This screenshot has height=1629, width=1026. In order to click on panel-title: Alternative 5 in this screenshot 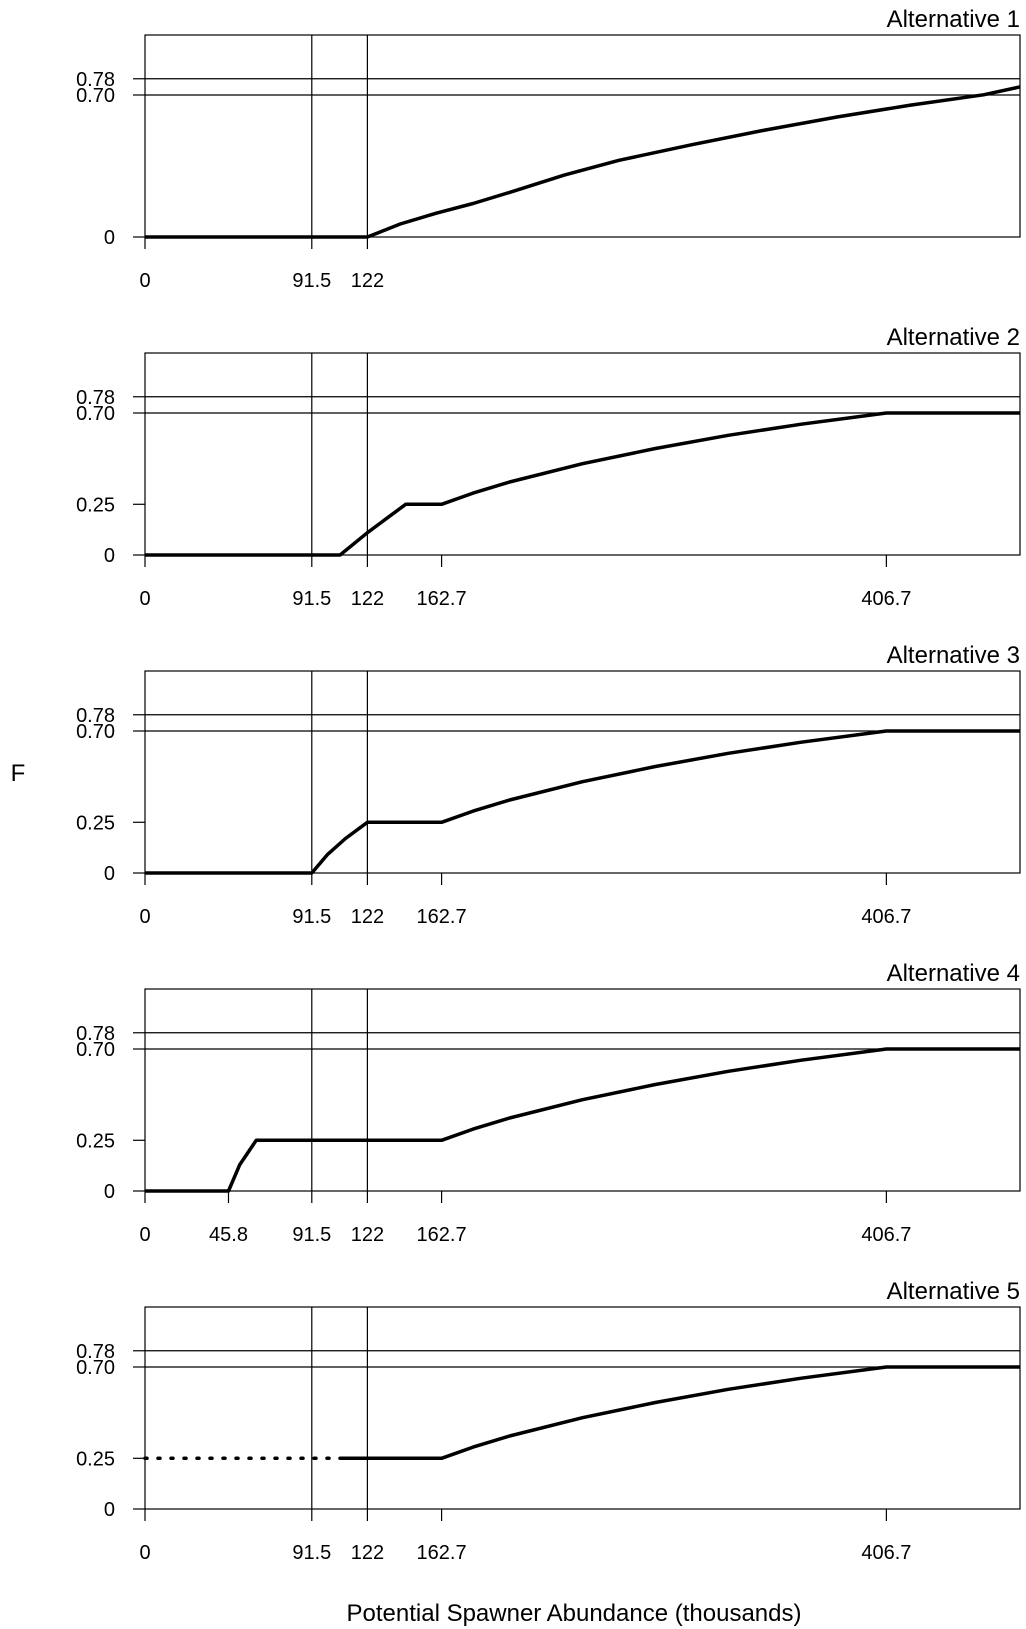, I will do `click(953, 1291)`.